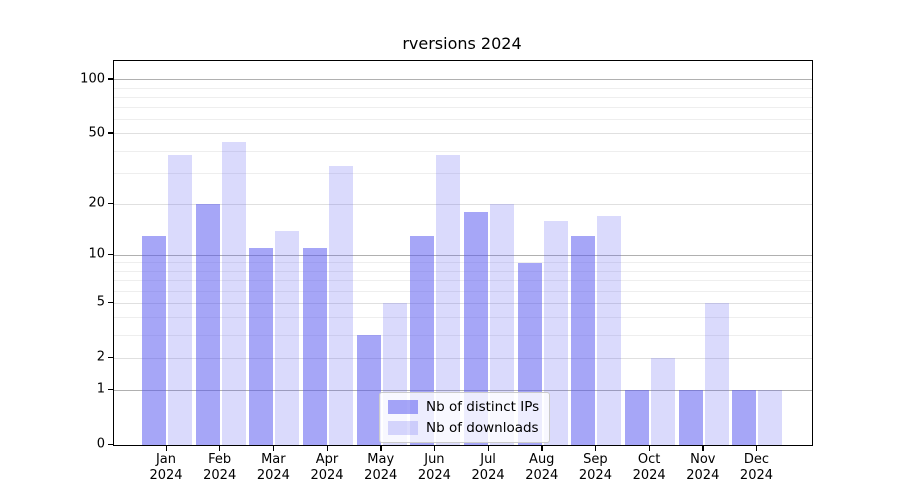 This screenshot has height=500, width=900. Describe the element at coordinates (220, 467) in the screenshot. I see `x-tick-label: Feb 2024` at that location.